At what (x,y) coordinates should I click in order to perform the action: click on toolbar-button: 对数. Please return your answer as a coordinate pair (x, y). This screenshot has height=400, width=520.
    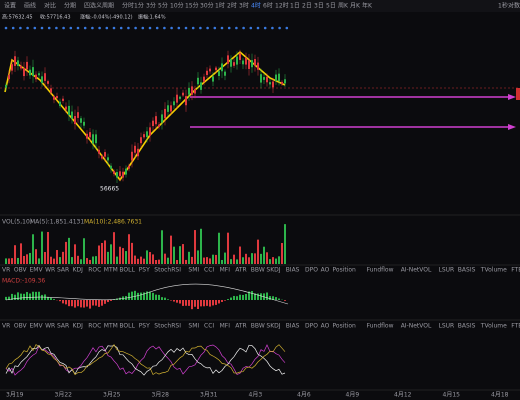
    Looking at the image, I should click on (514, 6).